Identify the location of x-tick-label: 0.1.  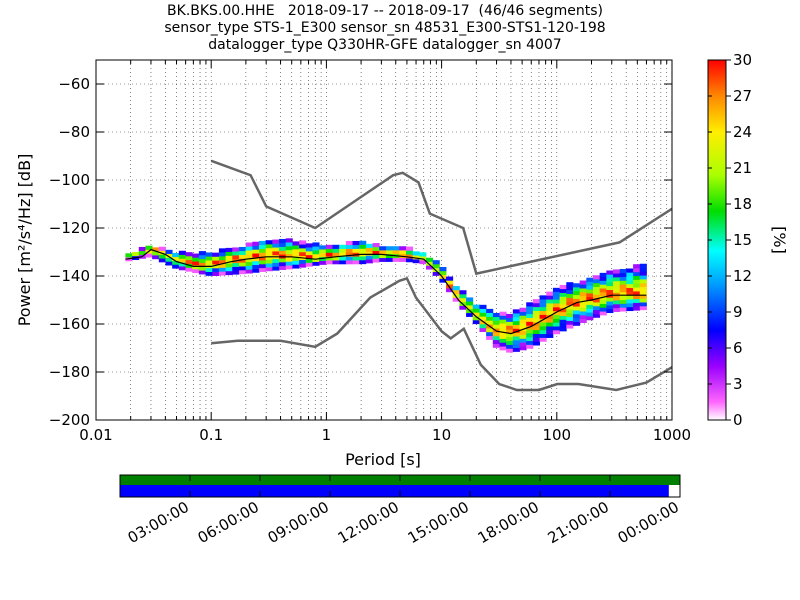
(211, 435).